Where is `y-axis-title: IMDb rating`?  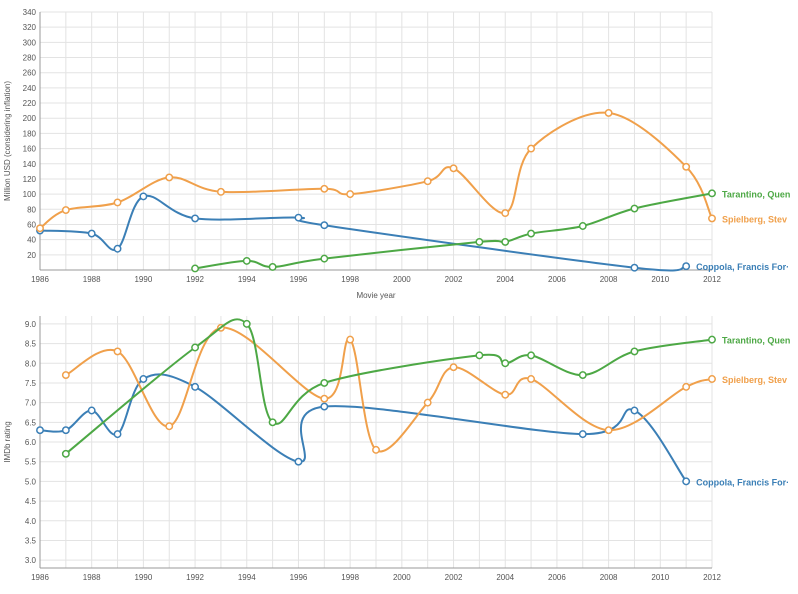
y-axis-title: IMDb rating is located at coordinates (7, 441).